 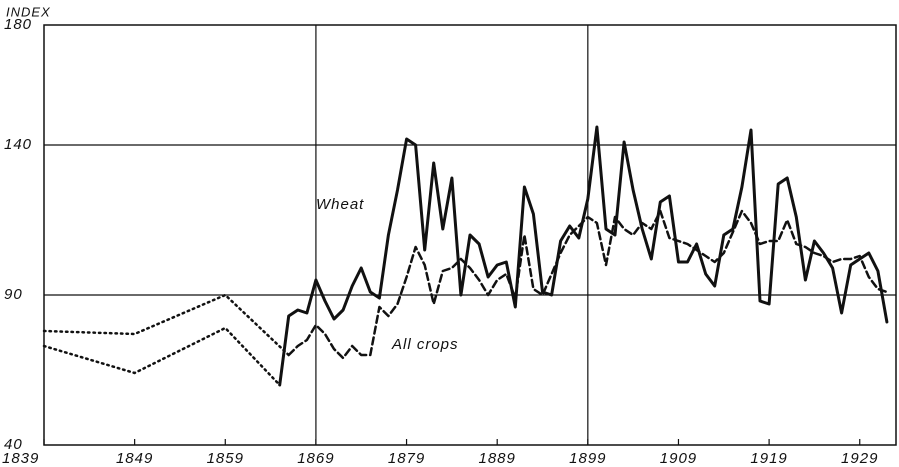 I want to click on x-tick-label: 1839, so click(x=20, y=458).